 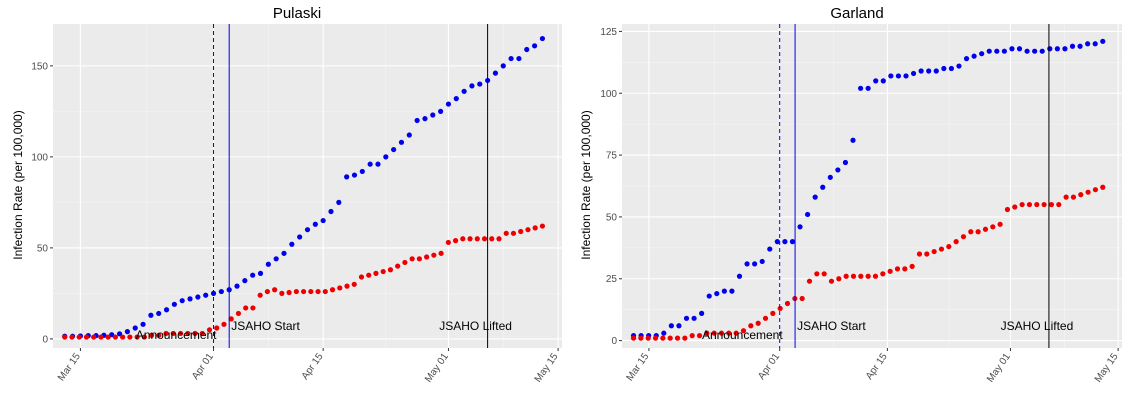 What do you see at coordinates (638, 367) in the screenshot?
I see `x-tick-label: Mar 15` at bounding box center [638, 367].